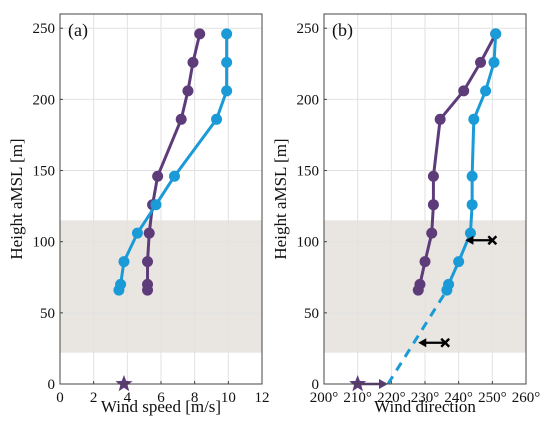  I want to click on panel-label: (b), so click(342, 30).